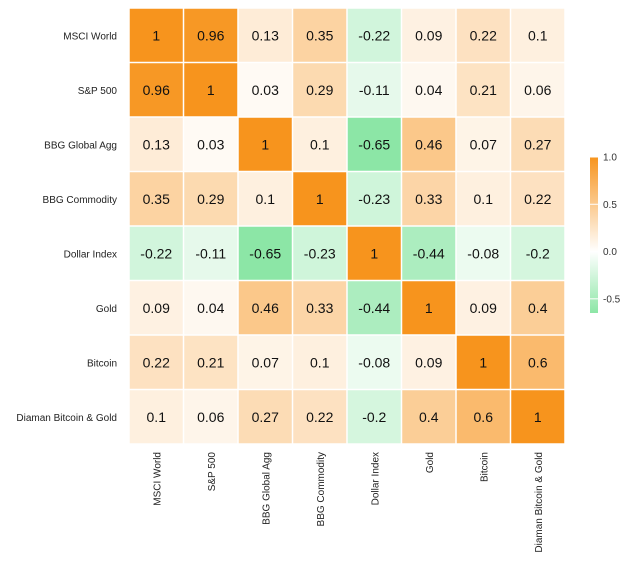  I want to click on row-label: Diaman Bitcoin & Gold, so click(66, 418).